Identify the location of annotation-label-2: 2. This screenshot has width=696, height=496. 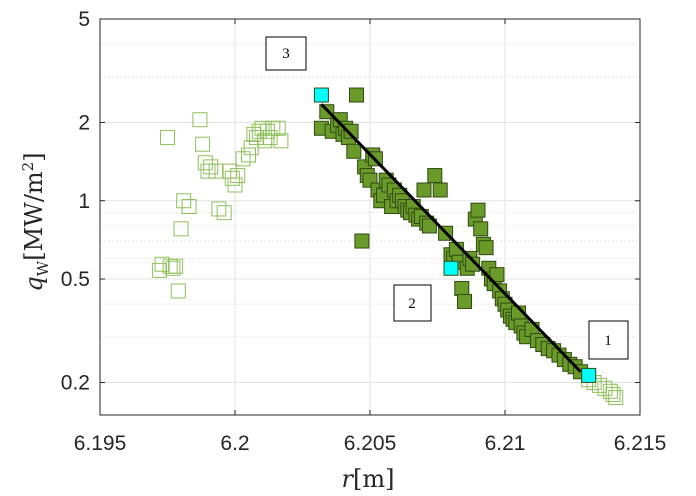
(412, 304).